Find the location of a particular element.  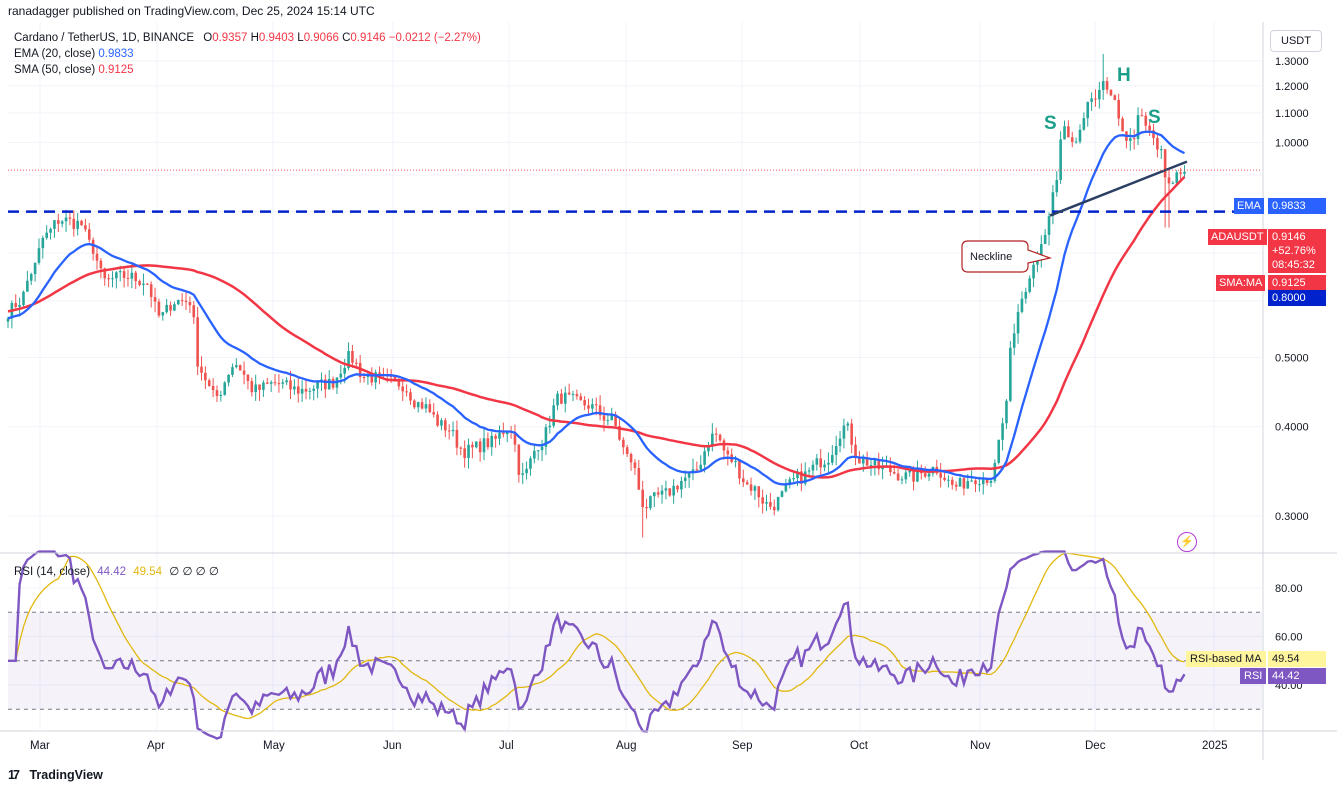

lightning-icon: ⚡ is located at coordinates (1187, 542).